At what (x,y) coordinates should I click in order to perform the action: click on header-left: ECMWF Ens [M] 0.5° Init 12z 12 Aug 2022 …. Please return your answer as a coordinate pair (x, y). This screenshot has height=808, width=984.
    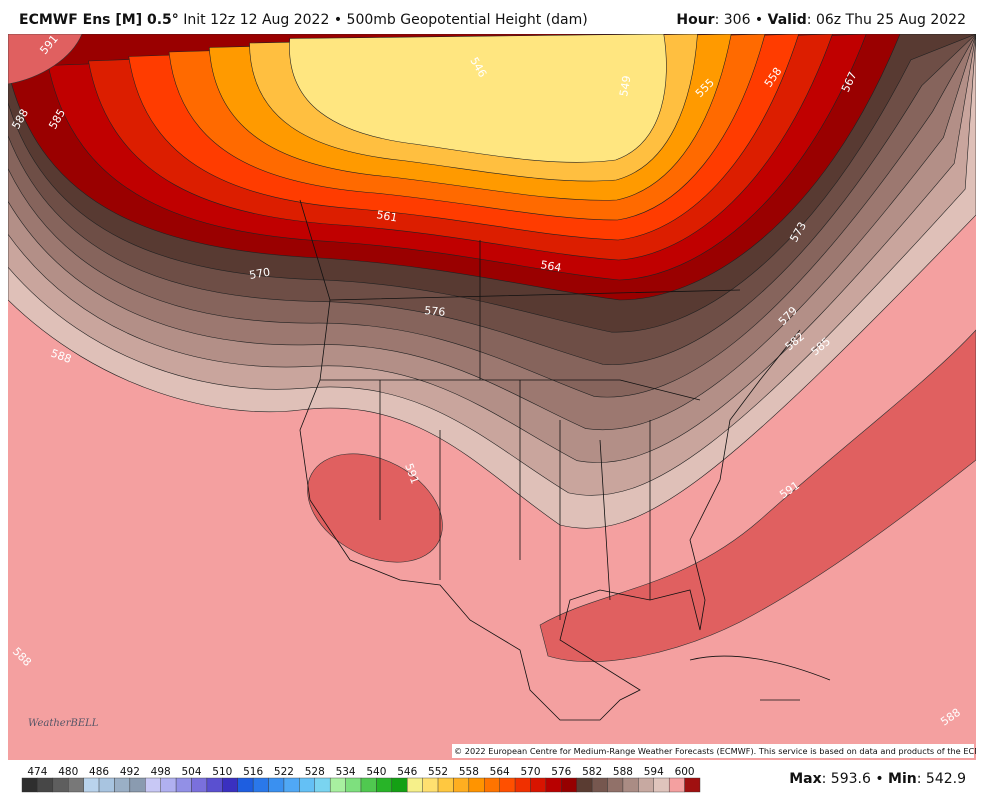
    Looking at the image, I should click on (303, 20).